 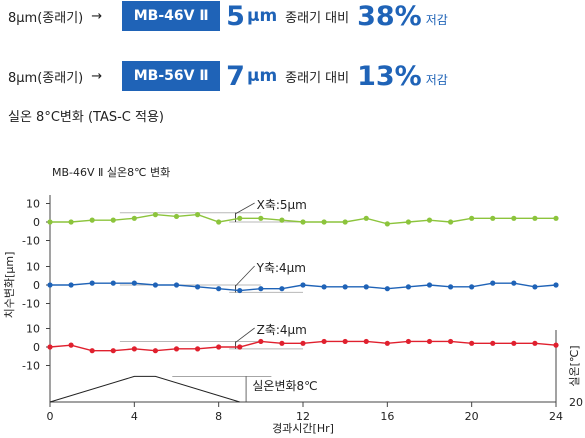 I want to click on model-badge: MB-46V Ⅱ, so click(x=171, y=16).